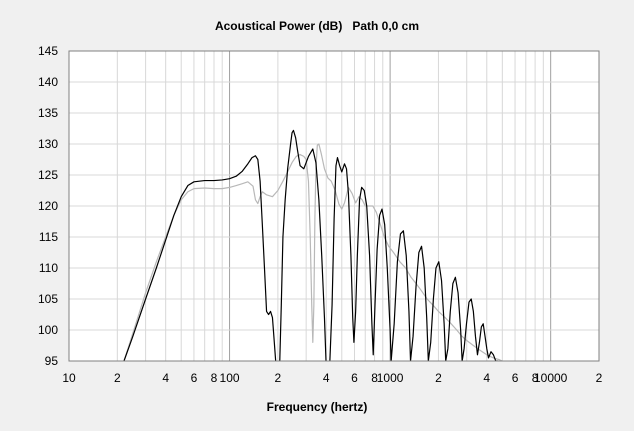 Image resolution: width=634 pixels, height=431 pixels. I want to click on y-tick-label: 105, so click(48, 299).